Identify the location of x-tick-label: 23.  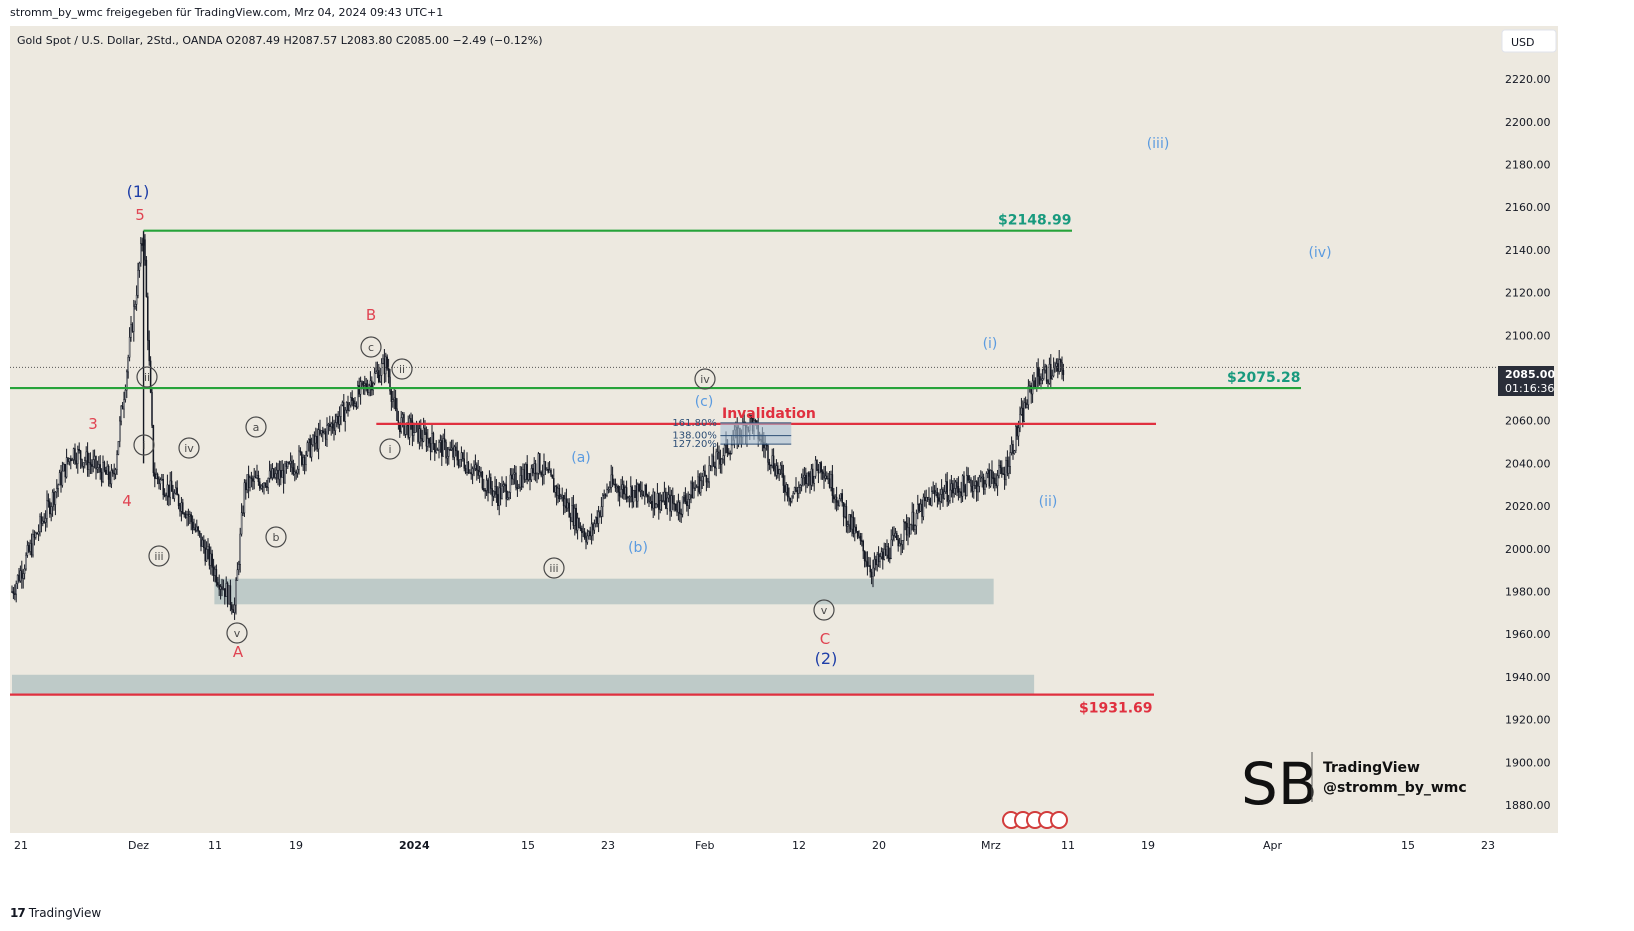
(1488, 845).